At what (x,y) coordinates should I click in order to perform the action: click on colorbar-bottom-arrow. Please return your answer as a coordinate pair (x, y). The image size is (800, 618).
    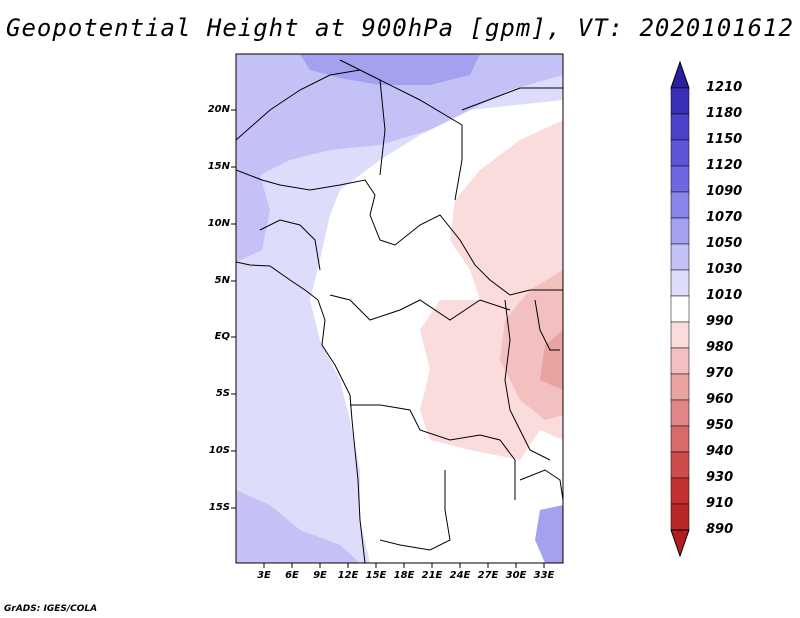
    Looking at the image, I should click on (680, 543).